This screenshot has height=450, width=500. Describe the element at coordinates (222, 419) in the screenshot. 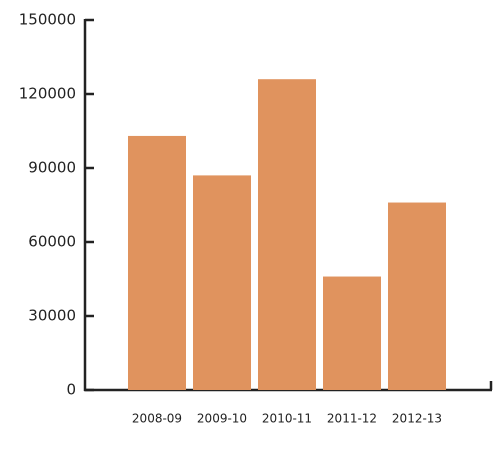

I see `x-tick-label: 2009-10` at that location.